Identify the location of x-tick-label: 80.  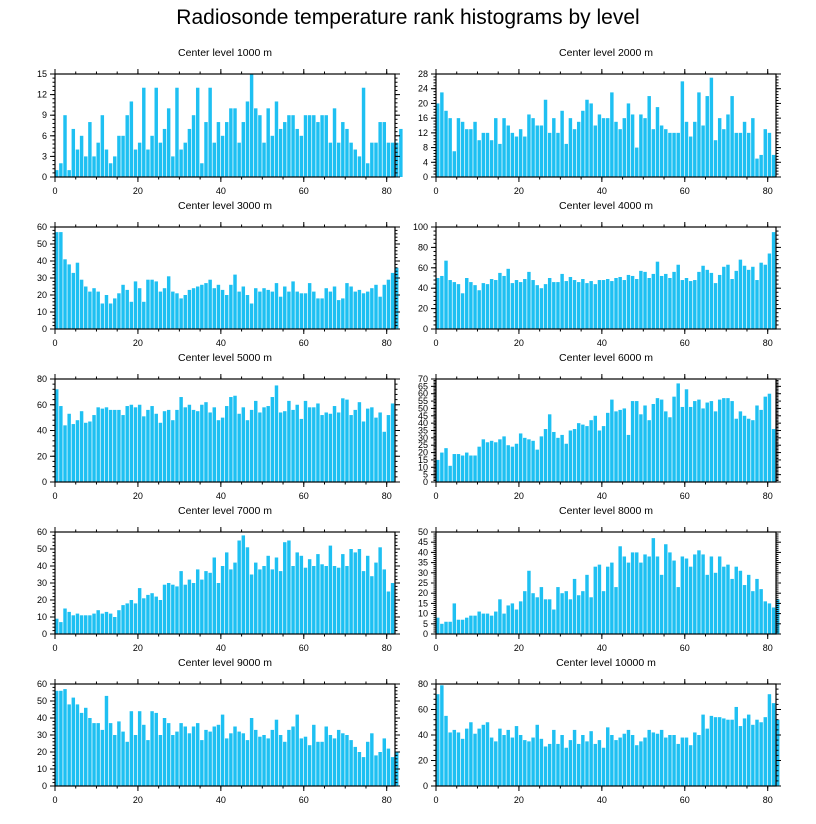
(768, 191).